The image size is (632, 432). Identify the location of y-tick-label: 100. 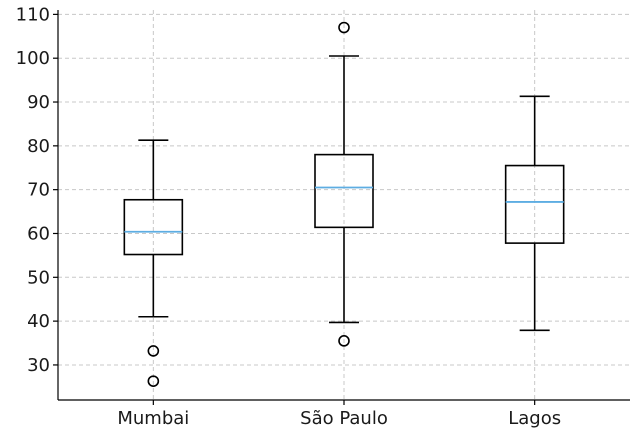
(33, 58).